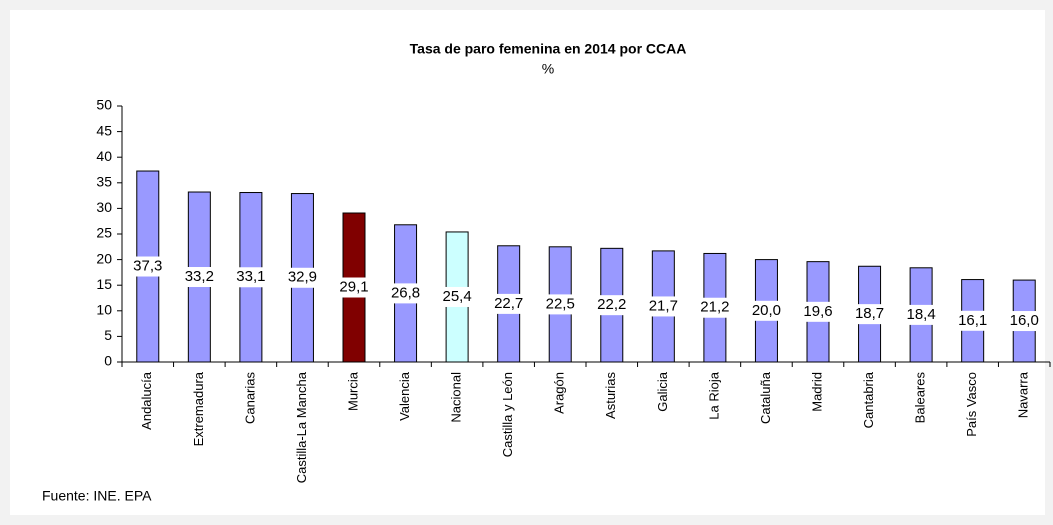  I want to click on x-tick-label: Aragón, so click(559, 393).